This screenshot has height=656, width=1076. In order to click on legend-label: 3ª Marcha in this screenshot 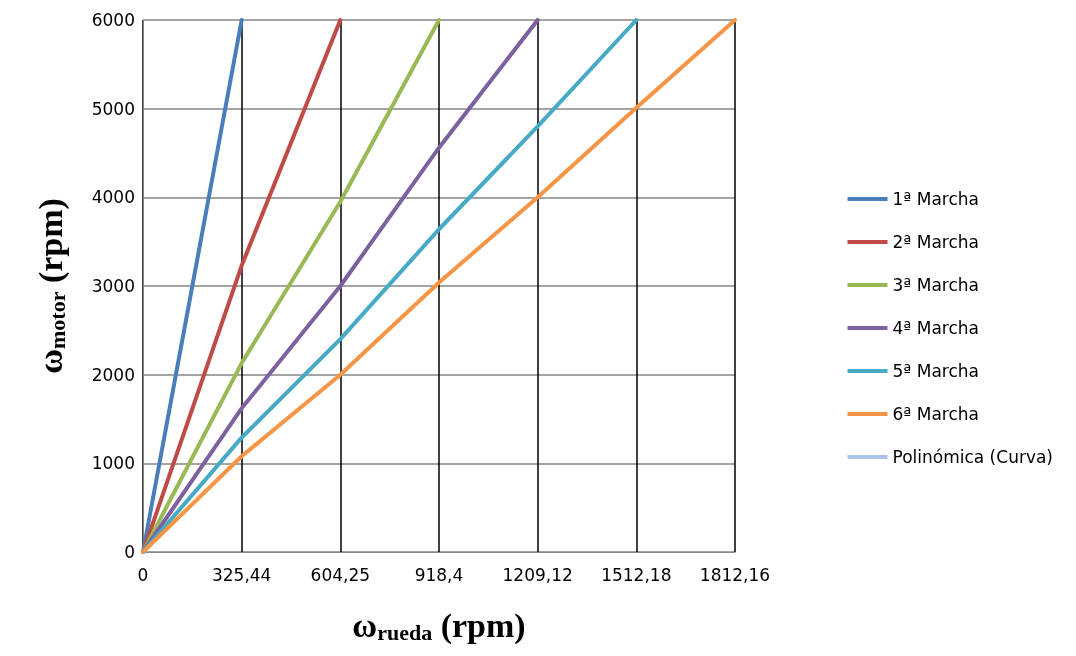, I will do `click(935, 285)`.